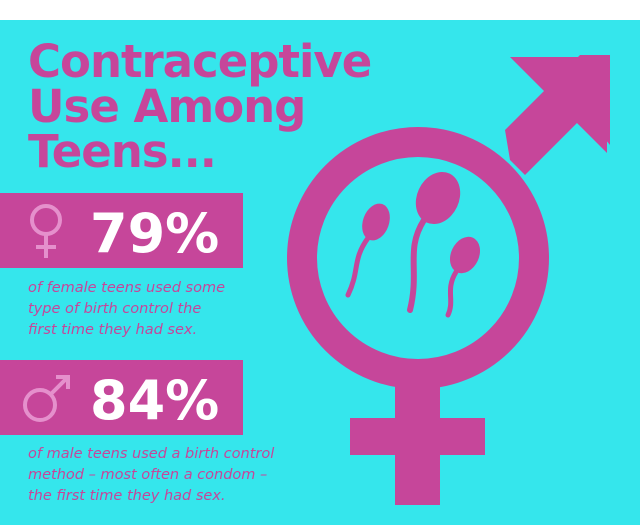  What do you see at coordinates (154, 400) in the screenshot?
I see `stat-value: 84%` at bounding box center [154, 400].